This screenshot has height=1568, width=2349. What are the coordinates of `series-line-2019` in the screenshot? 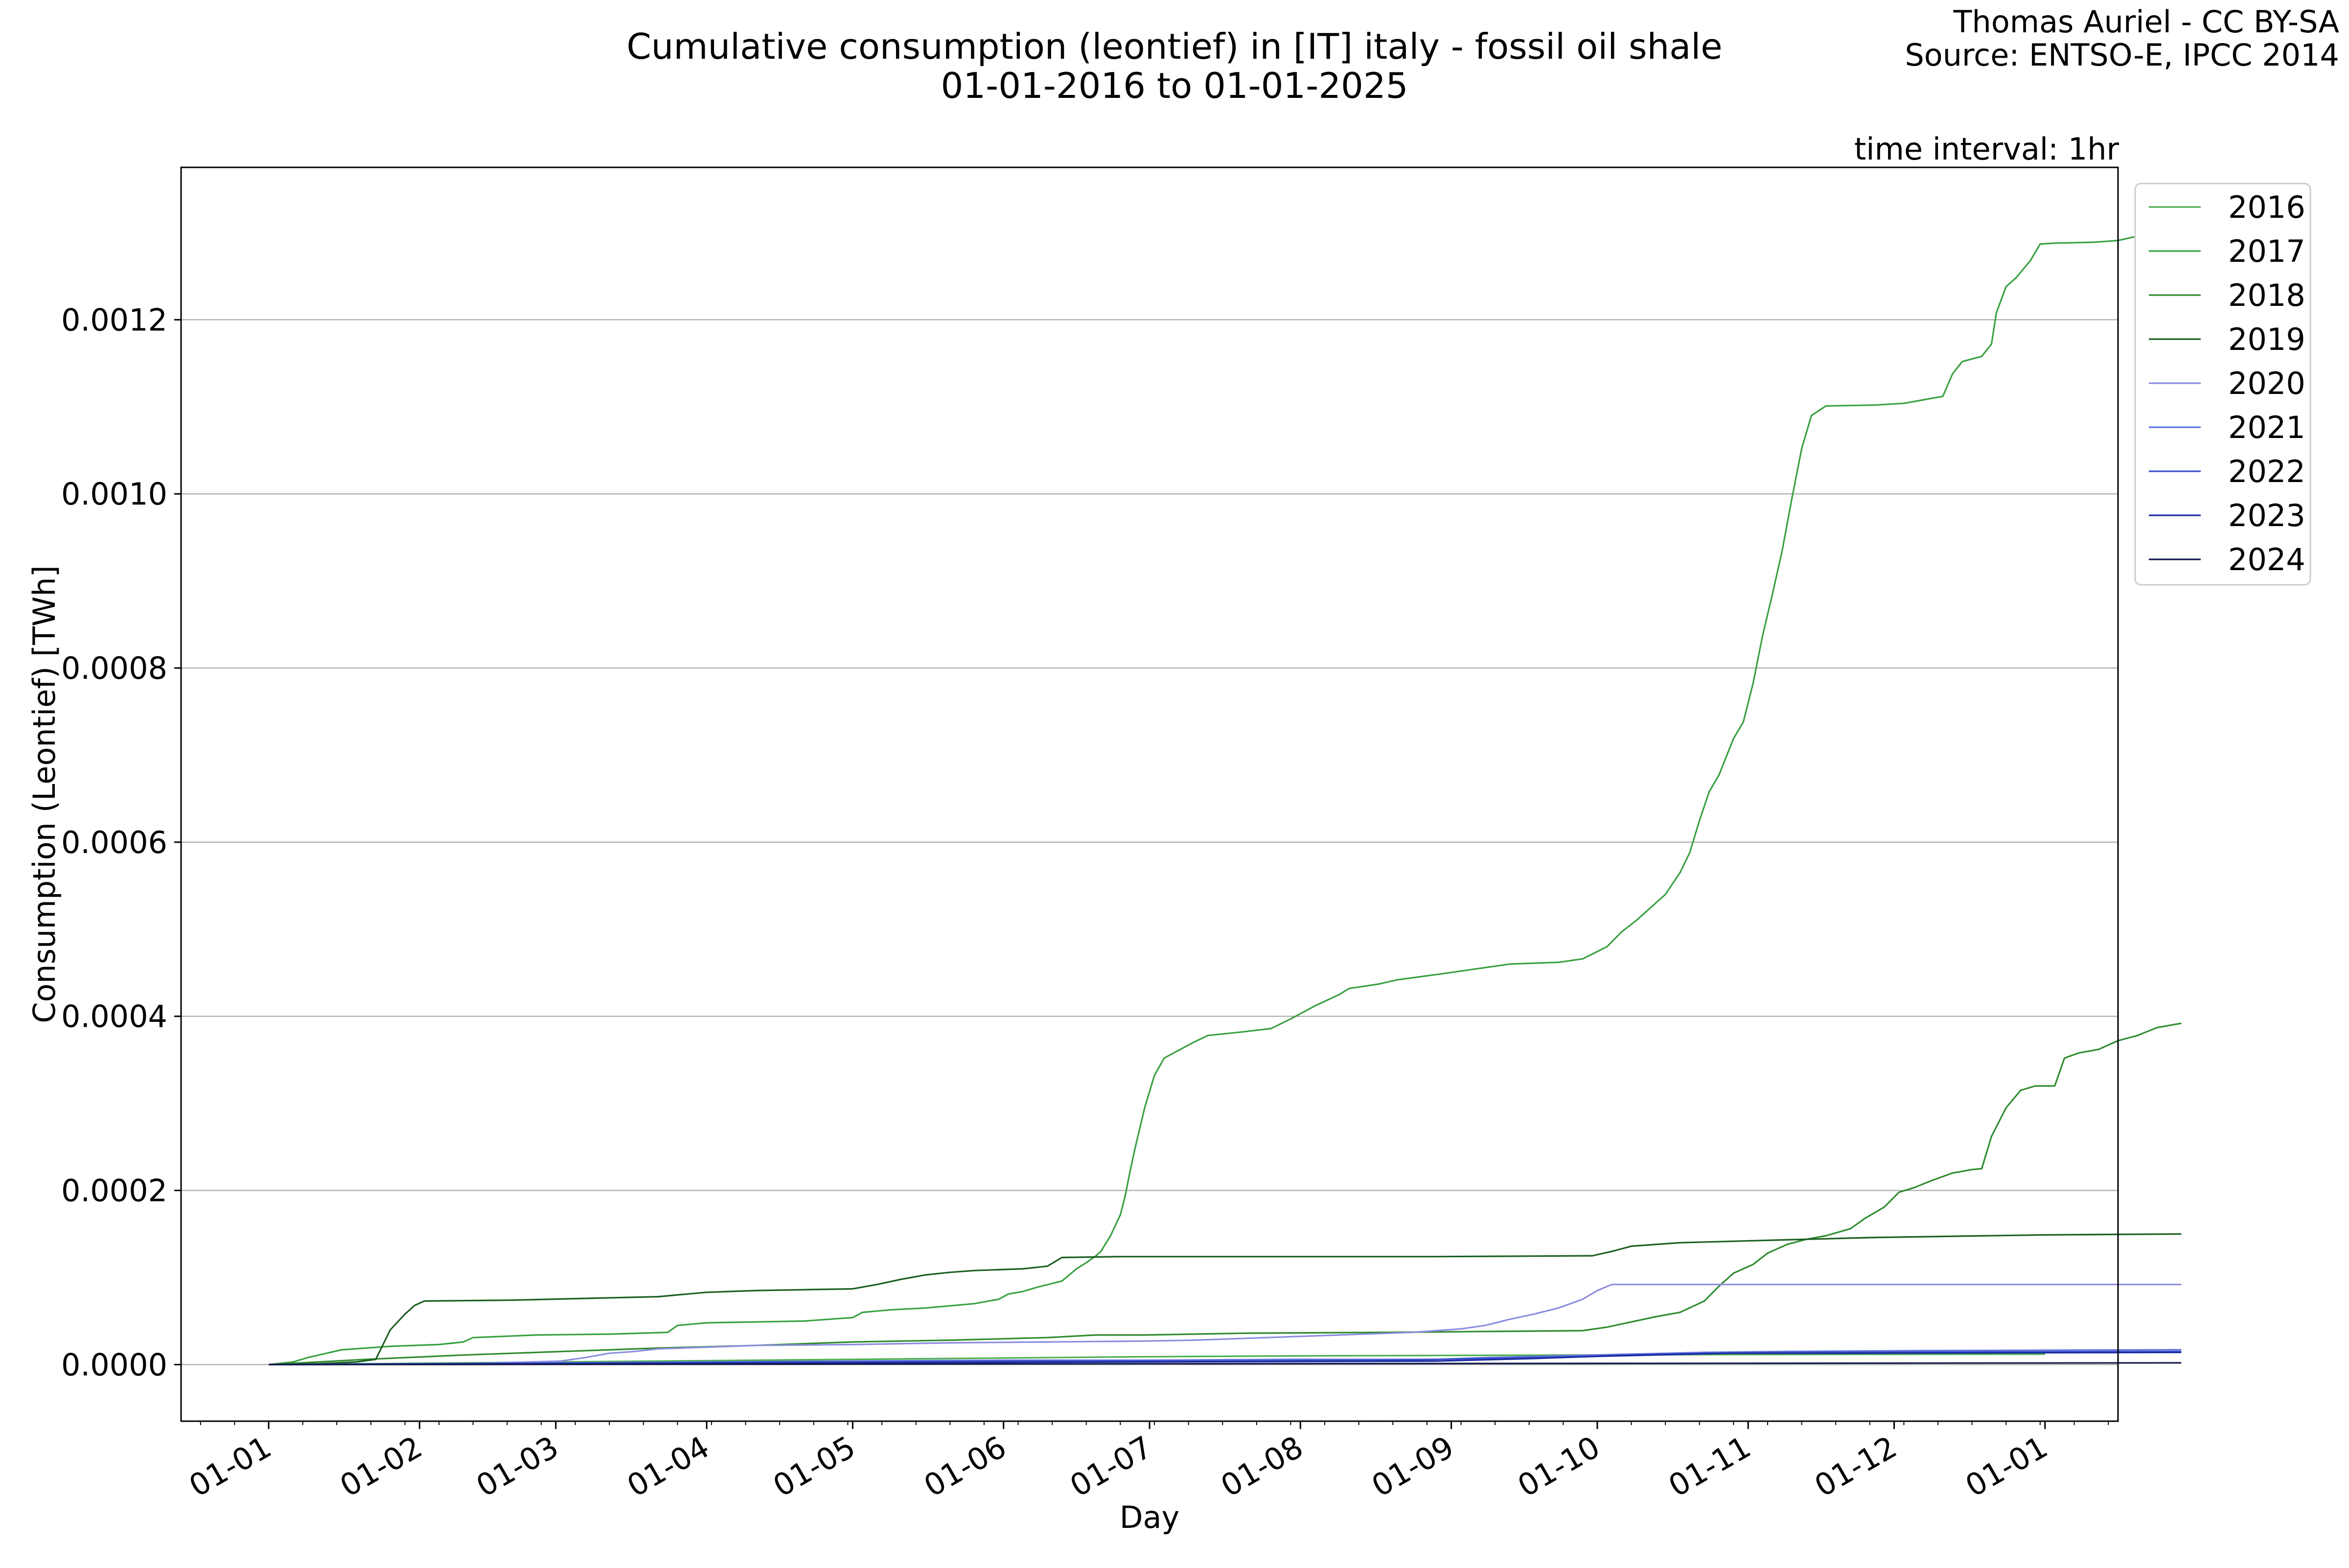 It's located at (1225, 1299).